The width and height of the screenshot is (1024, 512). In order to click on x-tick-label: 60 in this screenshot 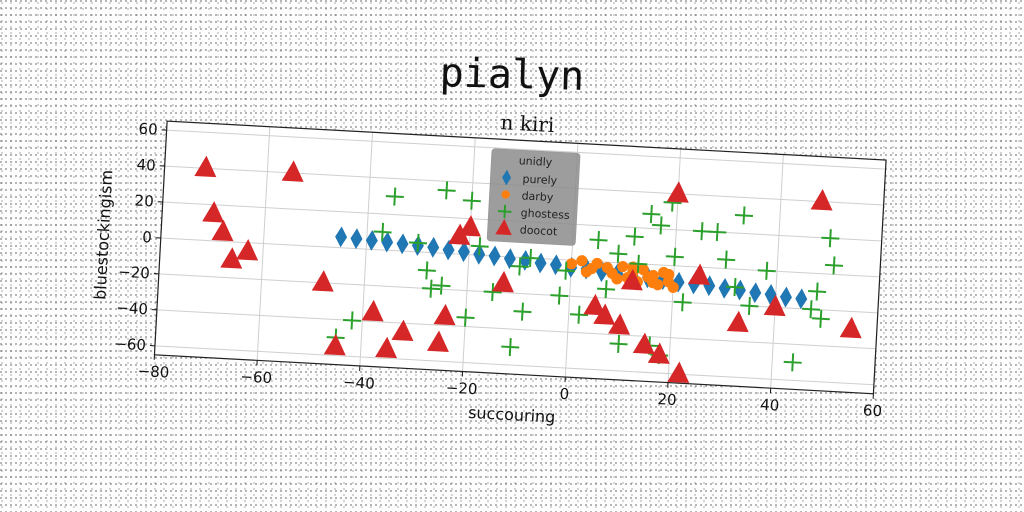, I will do `click(872, 410)`.